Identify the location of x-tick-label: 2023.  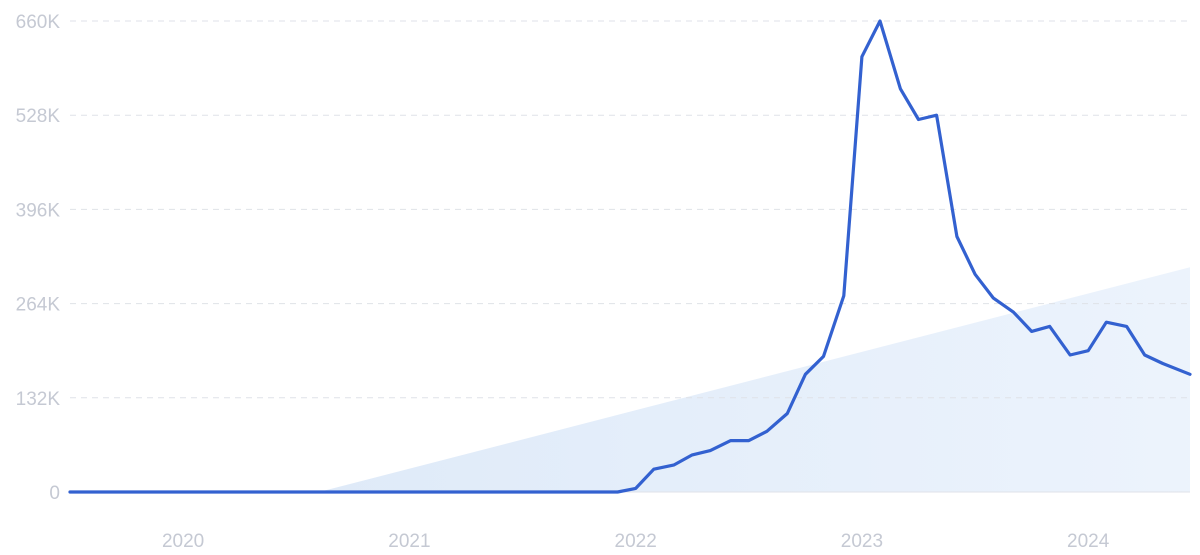
(862, 541).